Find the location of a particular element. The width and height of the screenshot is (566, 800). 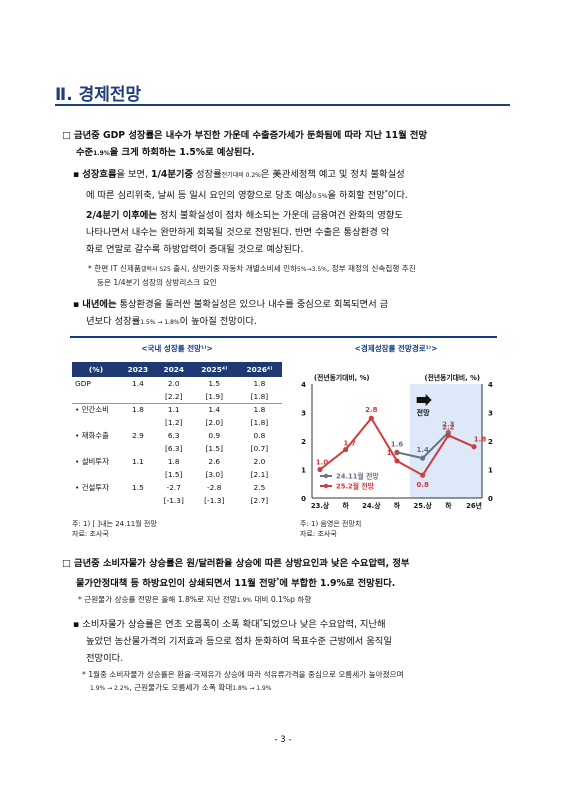

y-tick-right: 4 is located at coordinates (490, 385).